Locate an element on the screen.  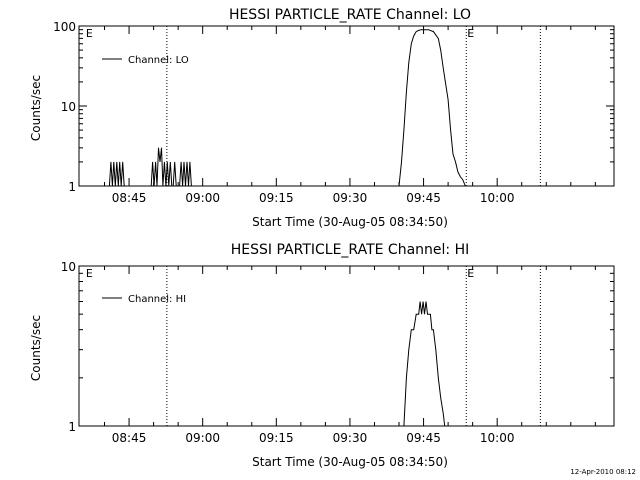
x-axis-label-hi: Start Time (30-Aug-05 08:34:50) is located at coordinates (350, 462).